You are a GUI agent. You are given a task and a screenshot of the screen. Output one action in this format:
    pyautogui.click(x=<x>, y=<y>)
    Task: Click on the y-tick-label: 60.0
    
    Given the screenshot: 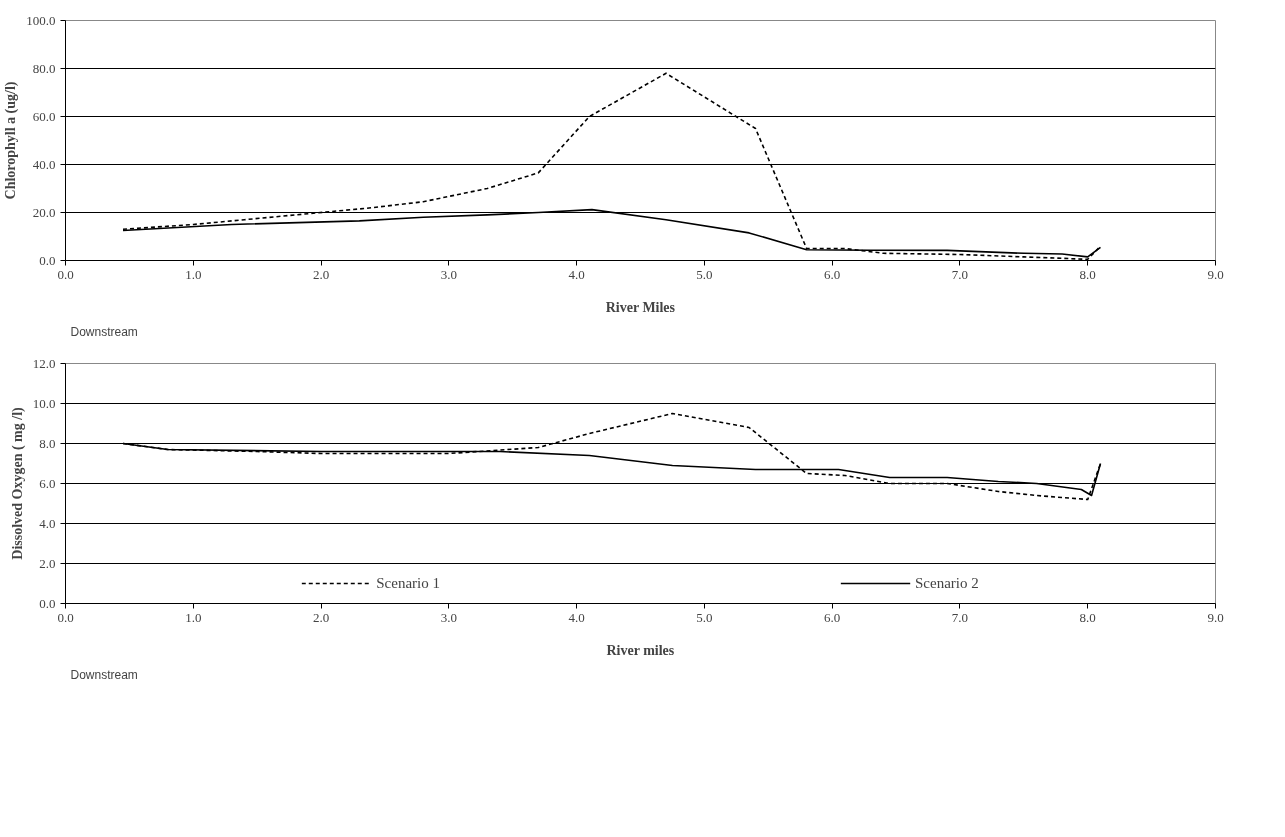 What is the action you would take?
    pyautogui.click(x=44, y=116)
    